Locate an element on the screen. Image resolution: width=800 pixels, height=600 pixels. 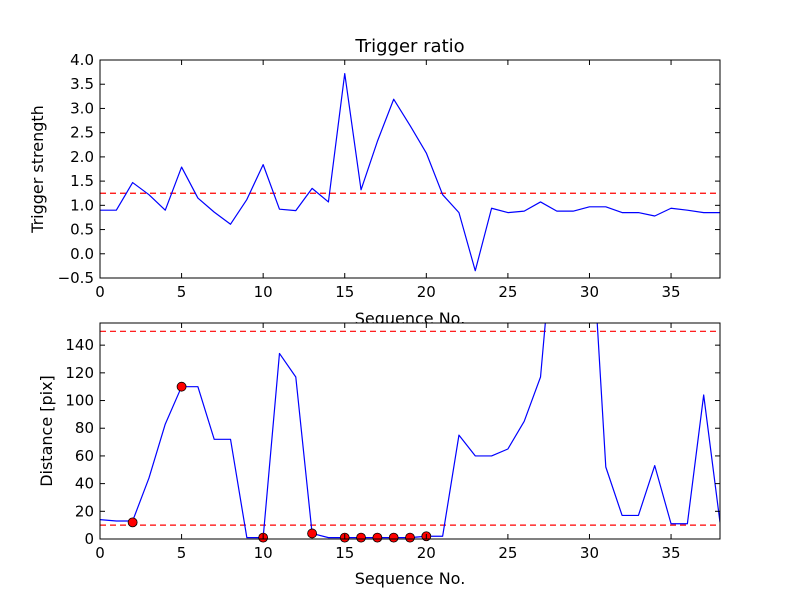
y-tick-label: 140 is located at coordinates (79, 345).